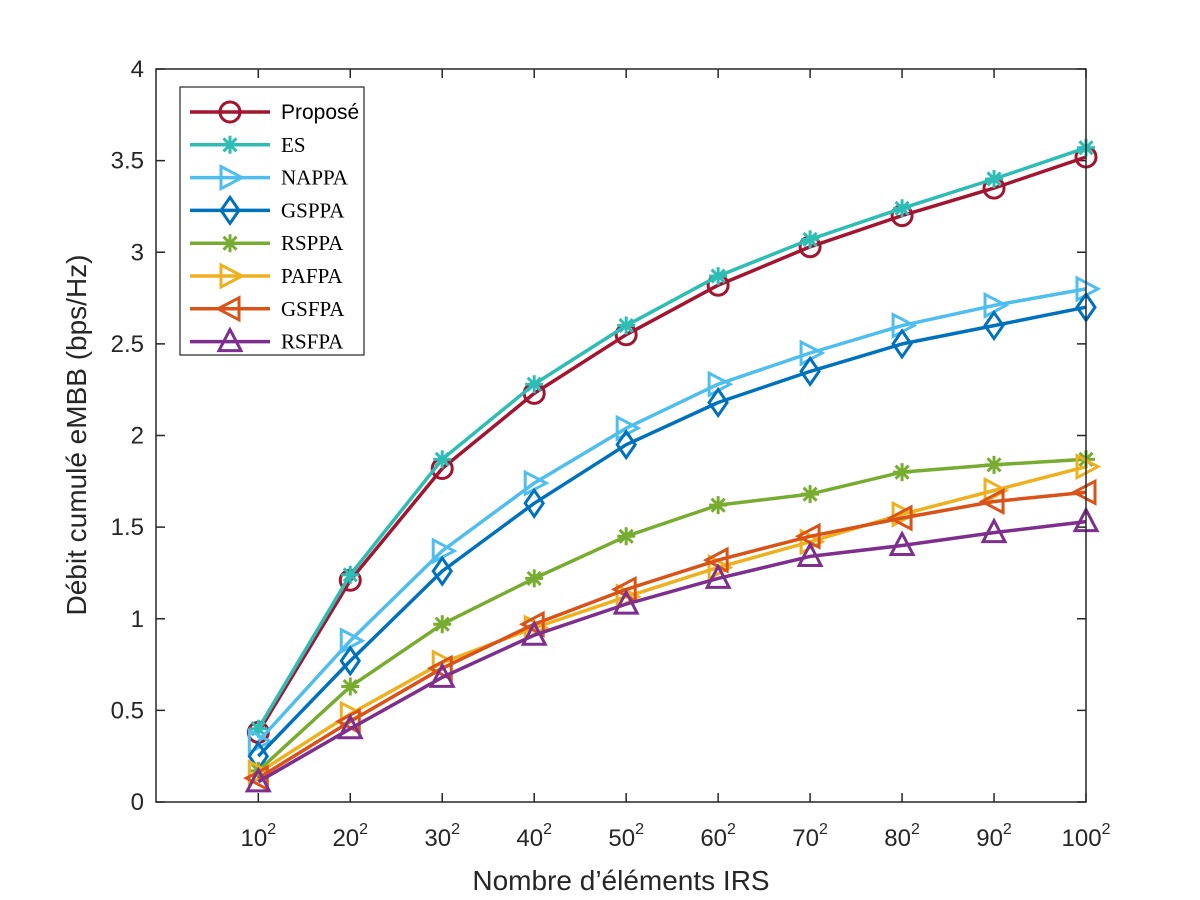 The width and height of the screenshot is (1200, 900). Describe the element at coordinates (137, 252) in the screenshot. I see `y-tick-label: 3` at that location.